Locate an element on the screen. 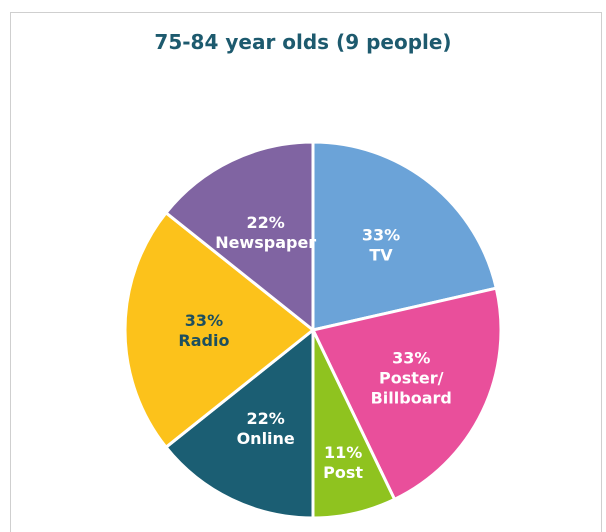 The width and height of the screenshot is (606, 532). slice-label-newspaper: 22% Newspaper is located at coordinates (265, 232).